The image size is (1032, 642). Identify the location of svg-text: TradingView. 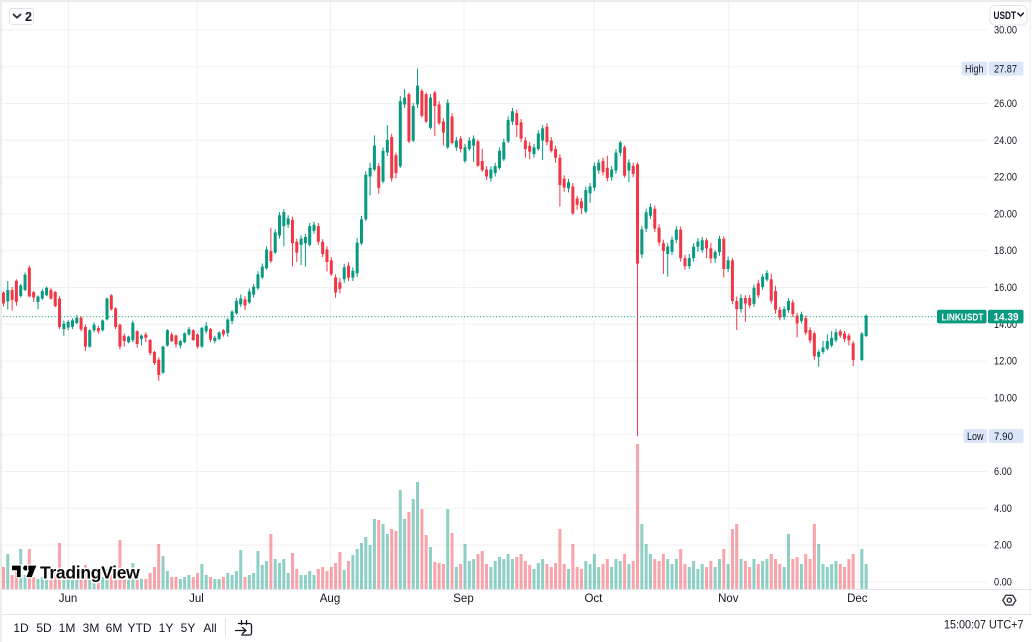
(90, 573).